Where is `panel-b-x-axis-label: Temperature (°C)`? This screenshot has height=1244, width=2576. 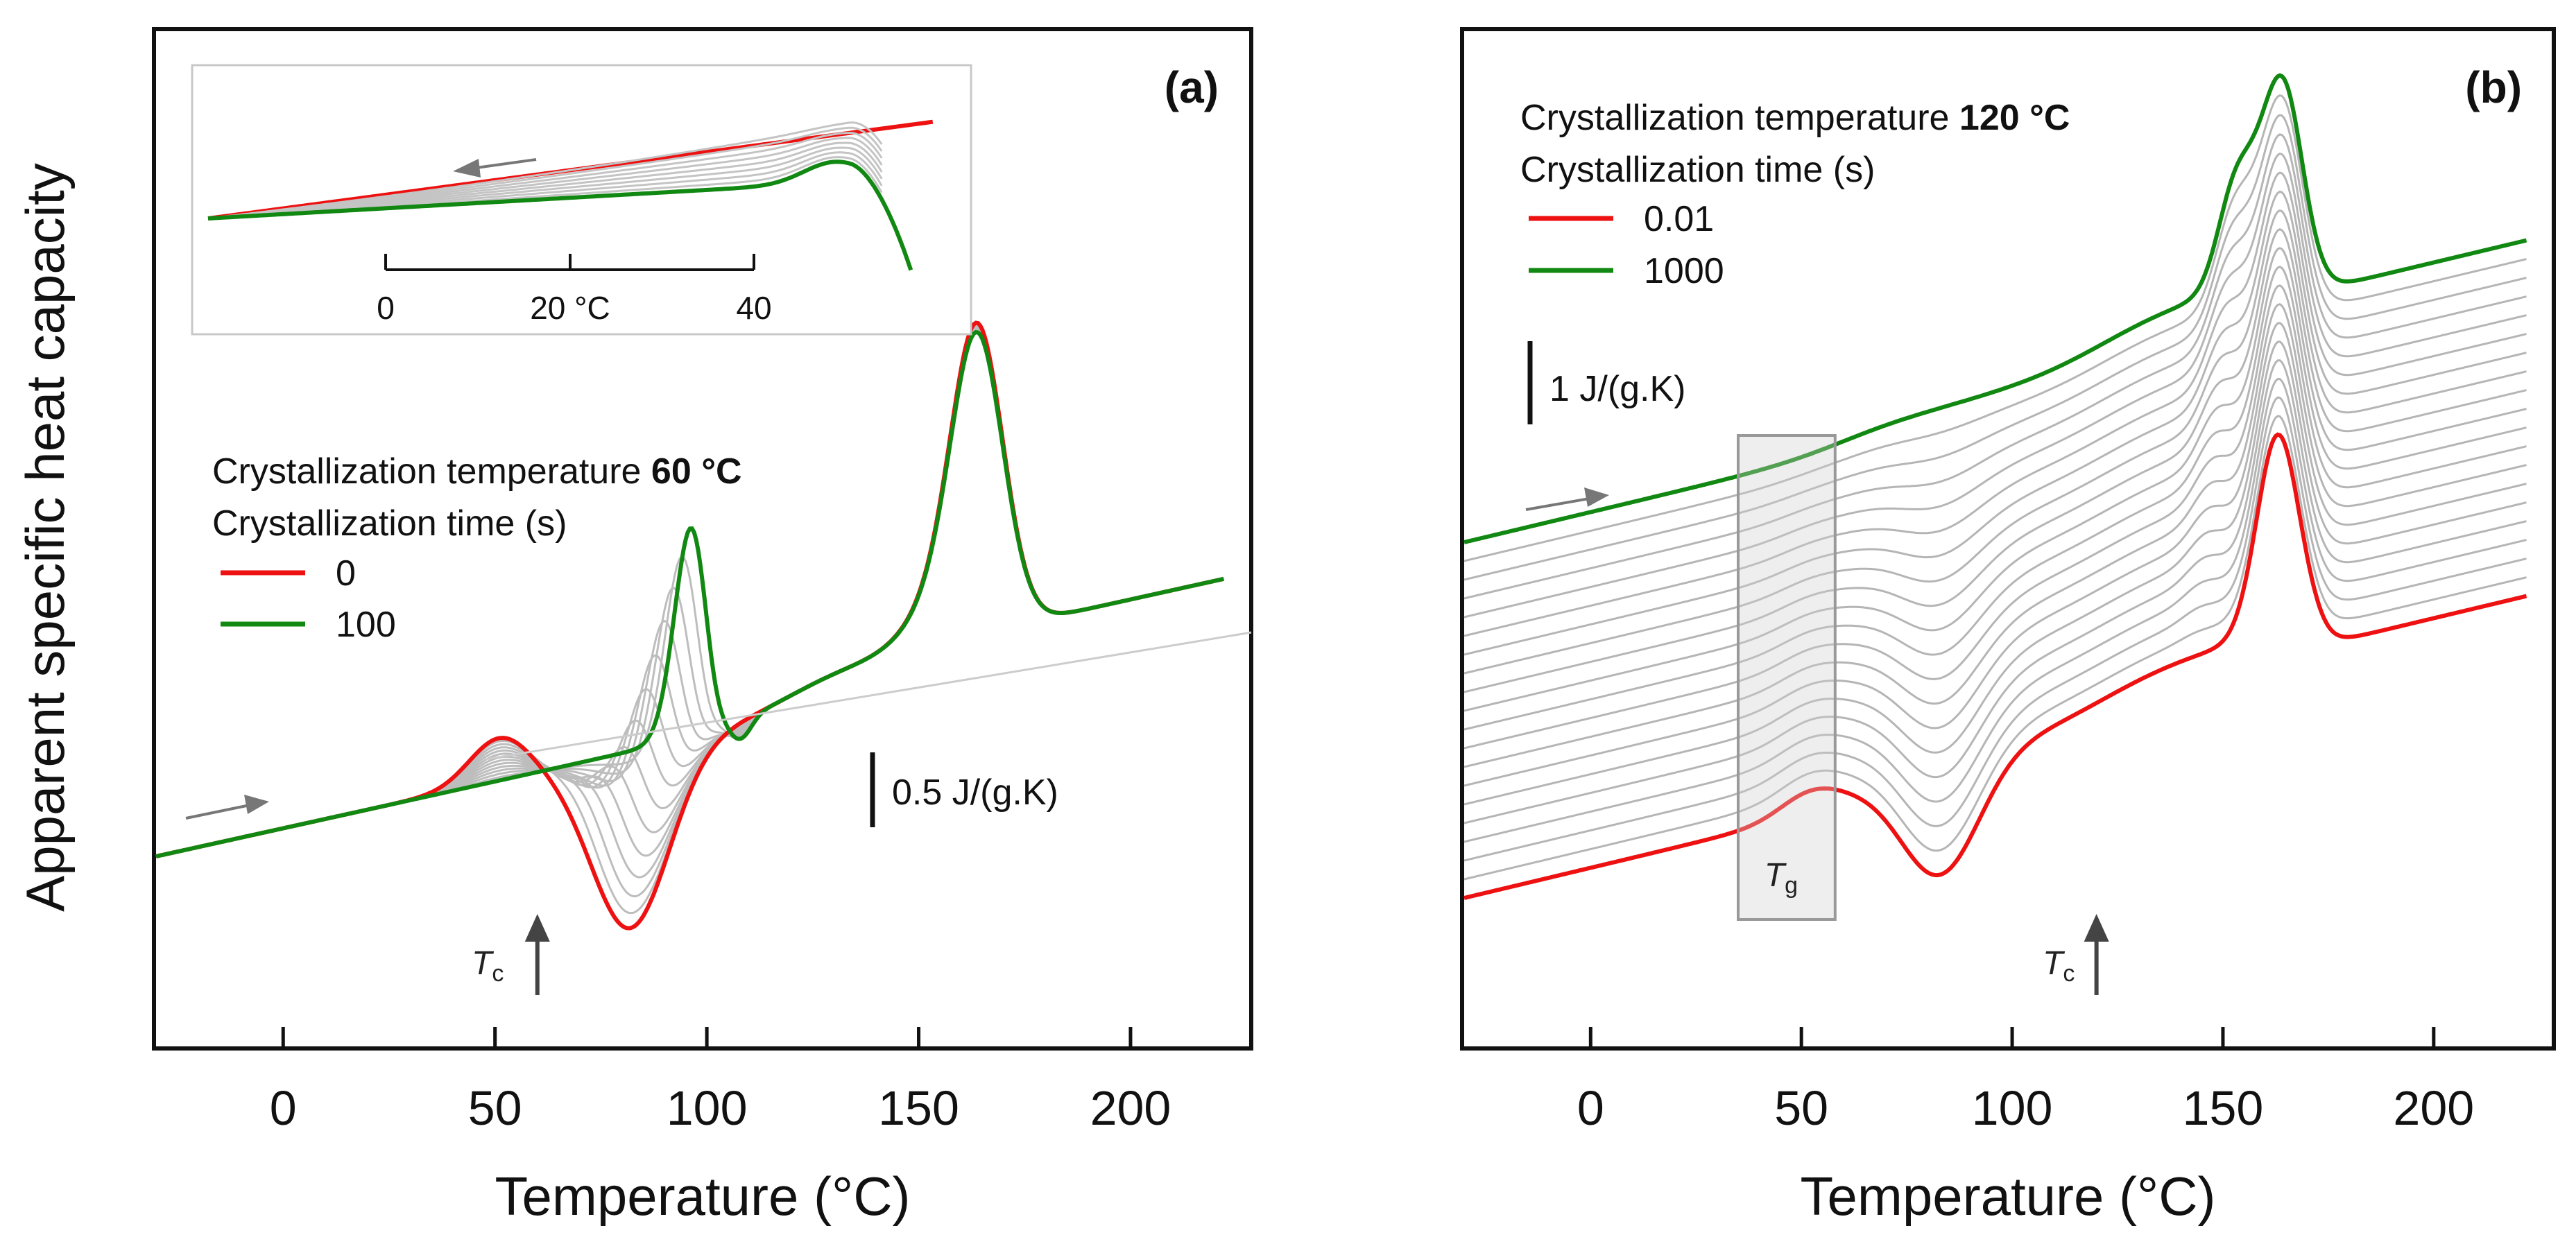 panel-b-x-axis-label: Temperature (°C) is located at coordinates (2007, 1196).